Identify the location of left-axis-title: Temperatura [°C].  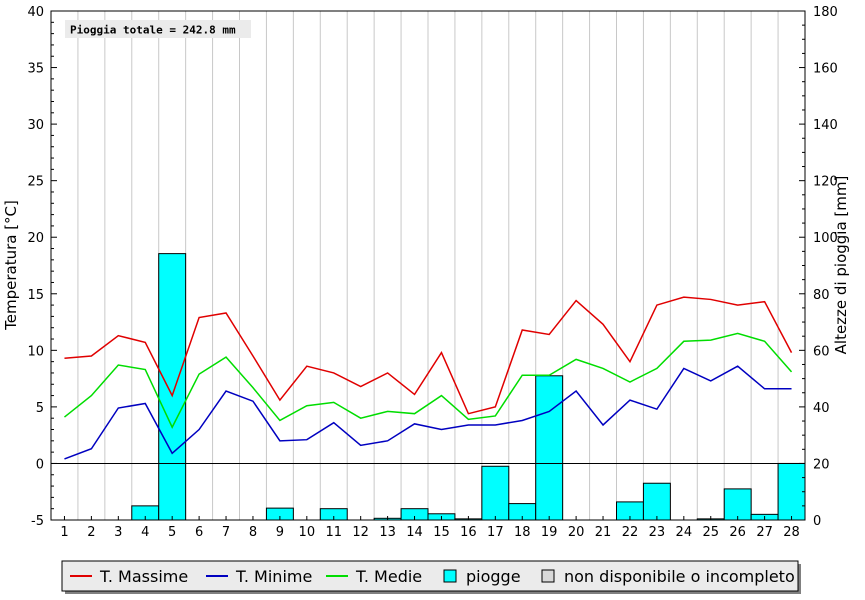
(11, 265).